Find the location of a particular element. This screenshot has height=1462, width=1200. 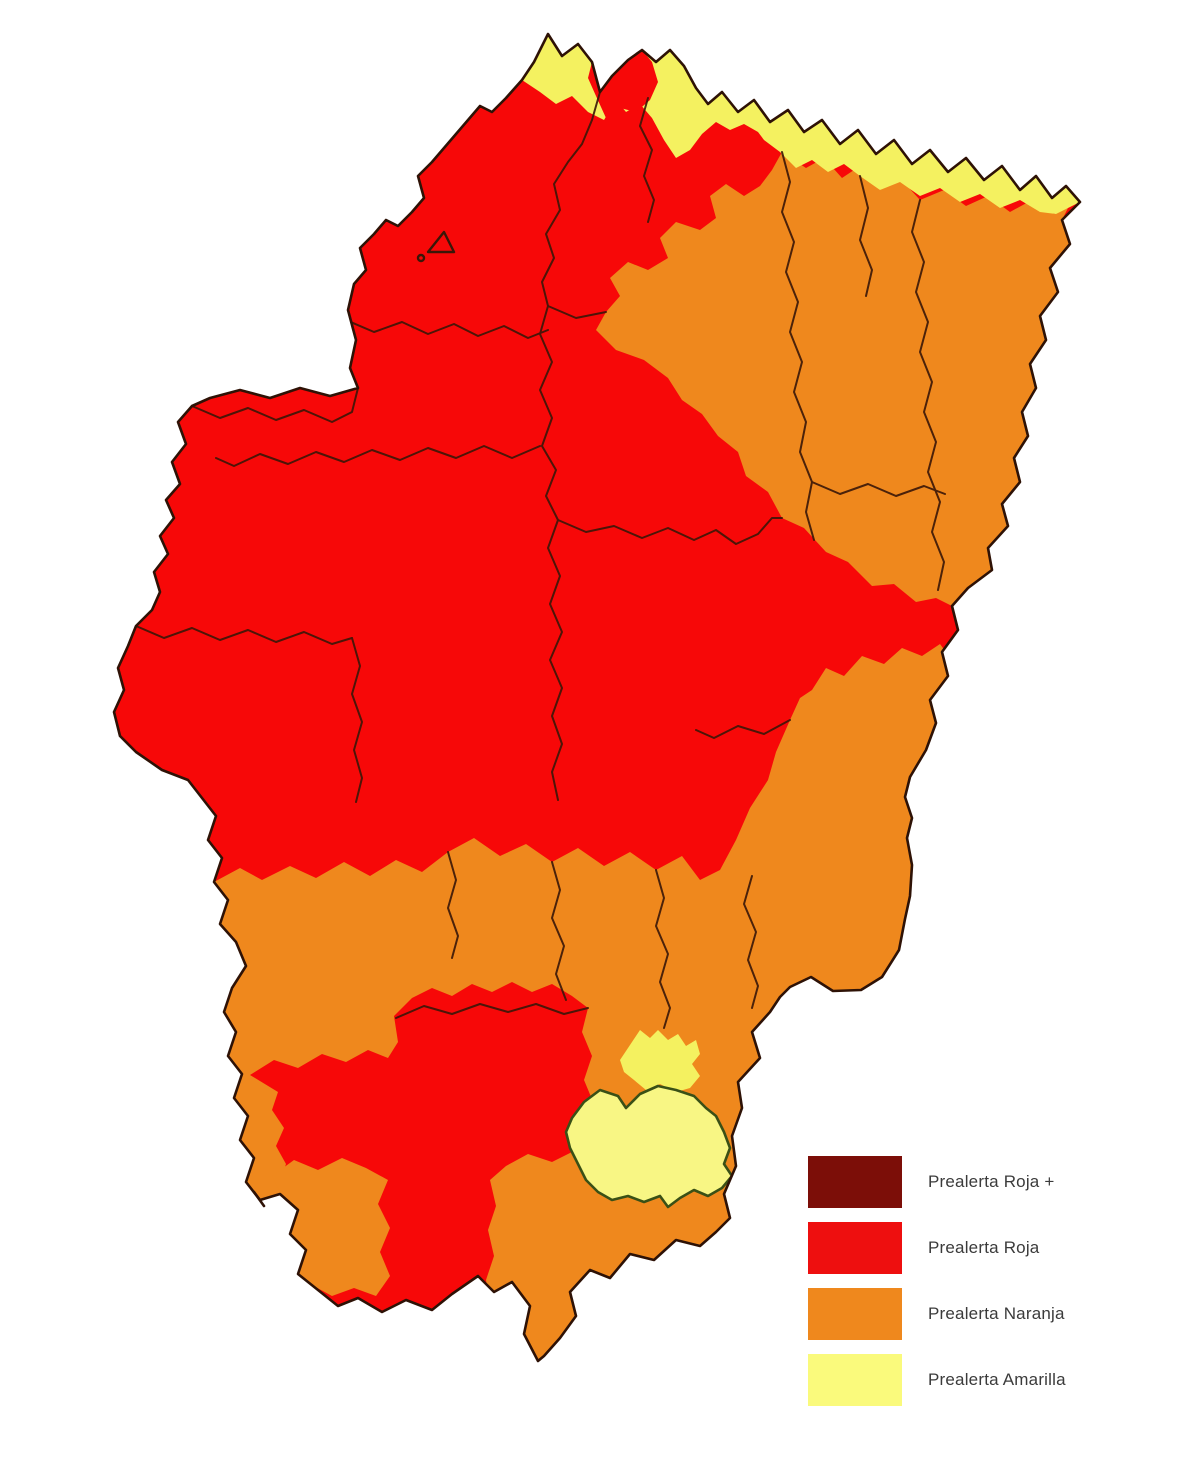

legend-item: Prealerta Roja is located at coordinates (937, 1248).